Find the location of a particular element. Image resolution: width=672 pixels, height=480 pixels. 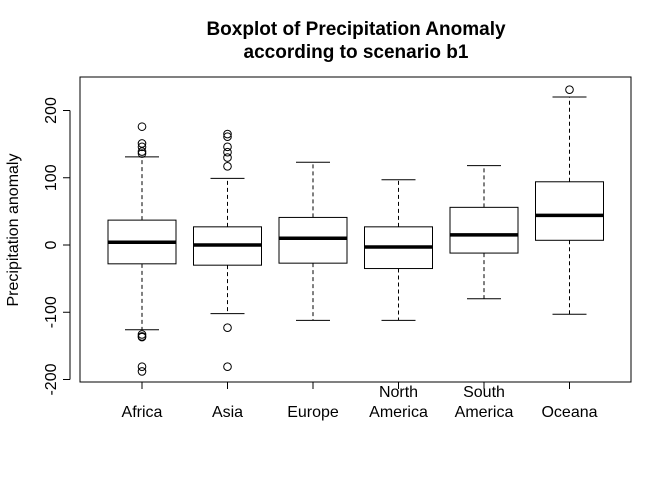

x-tick-label: Europe is located at coordinates (313, 412).